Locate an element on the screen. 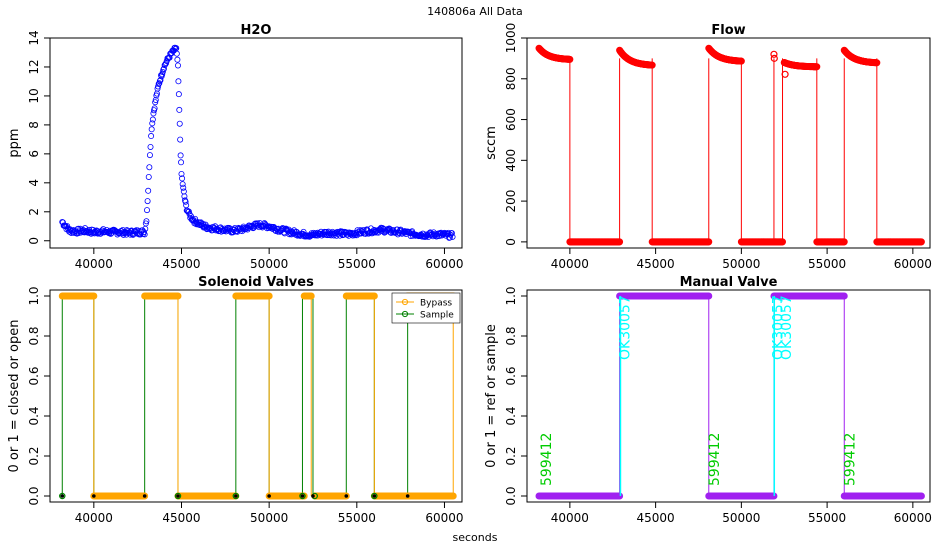  y-tick-label: 10 is located at coordinates (34, 95).